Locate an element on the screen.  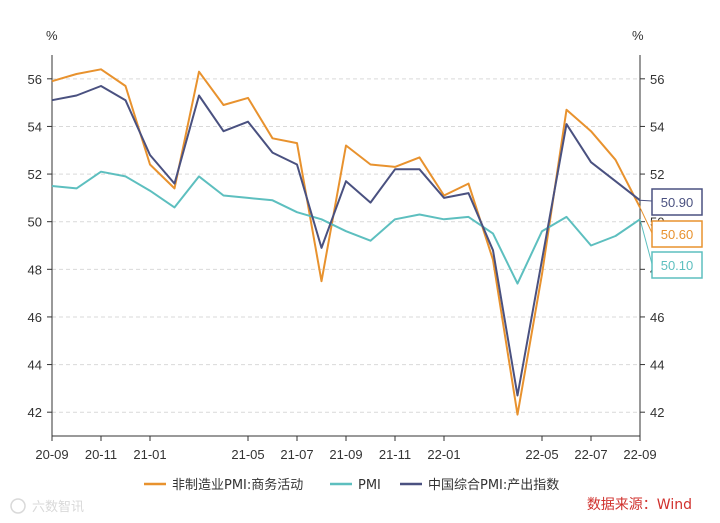
legend-label: 中国综合PMI:产出指数 is located at coordinates (493, 485).